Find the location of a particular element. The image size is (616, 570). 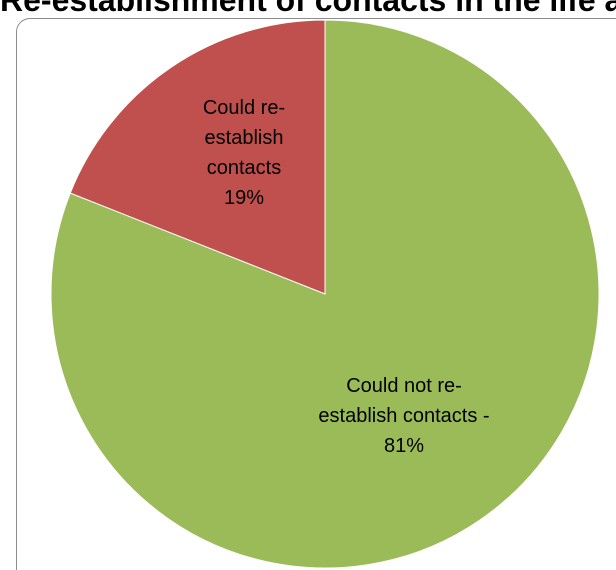

slice-label-line: establish contacts - is located at coordinates (403, 416).